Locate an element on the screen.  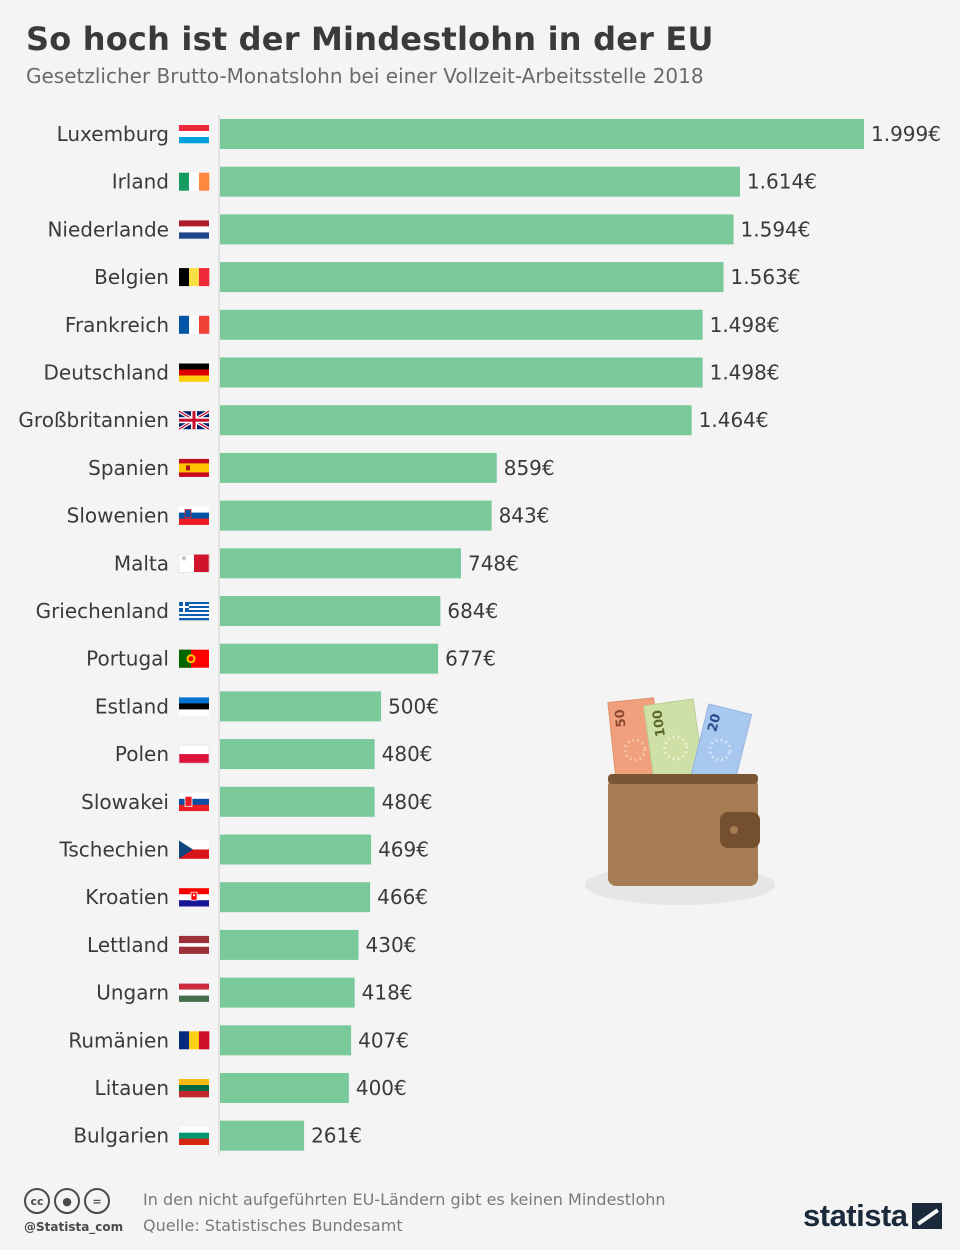
latvia-flag-icon is located at coordinates (194, 944).